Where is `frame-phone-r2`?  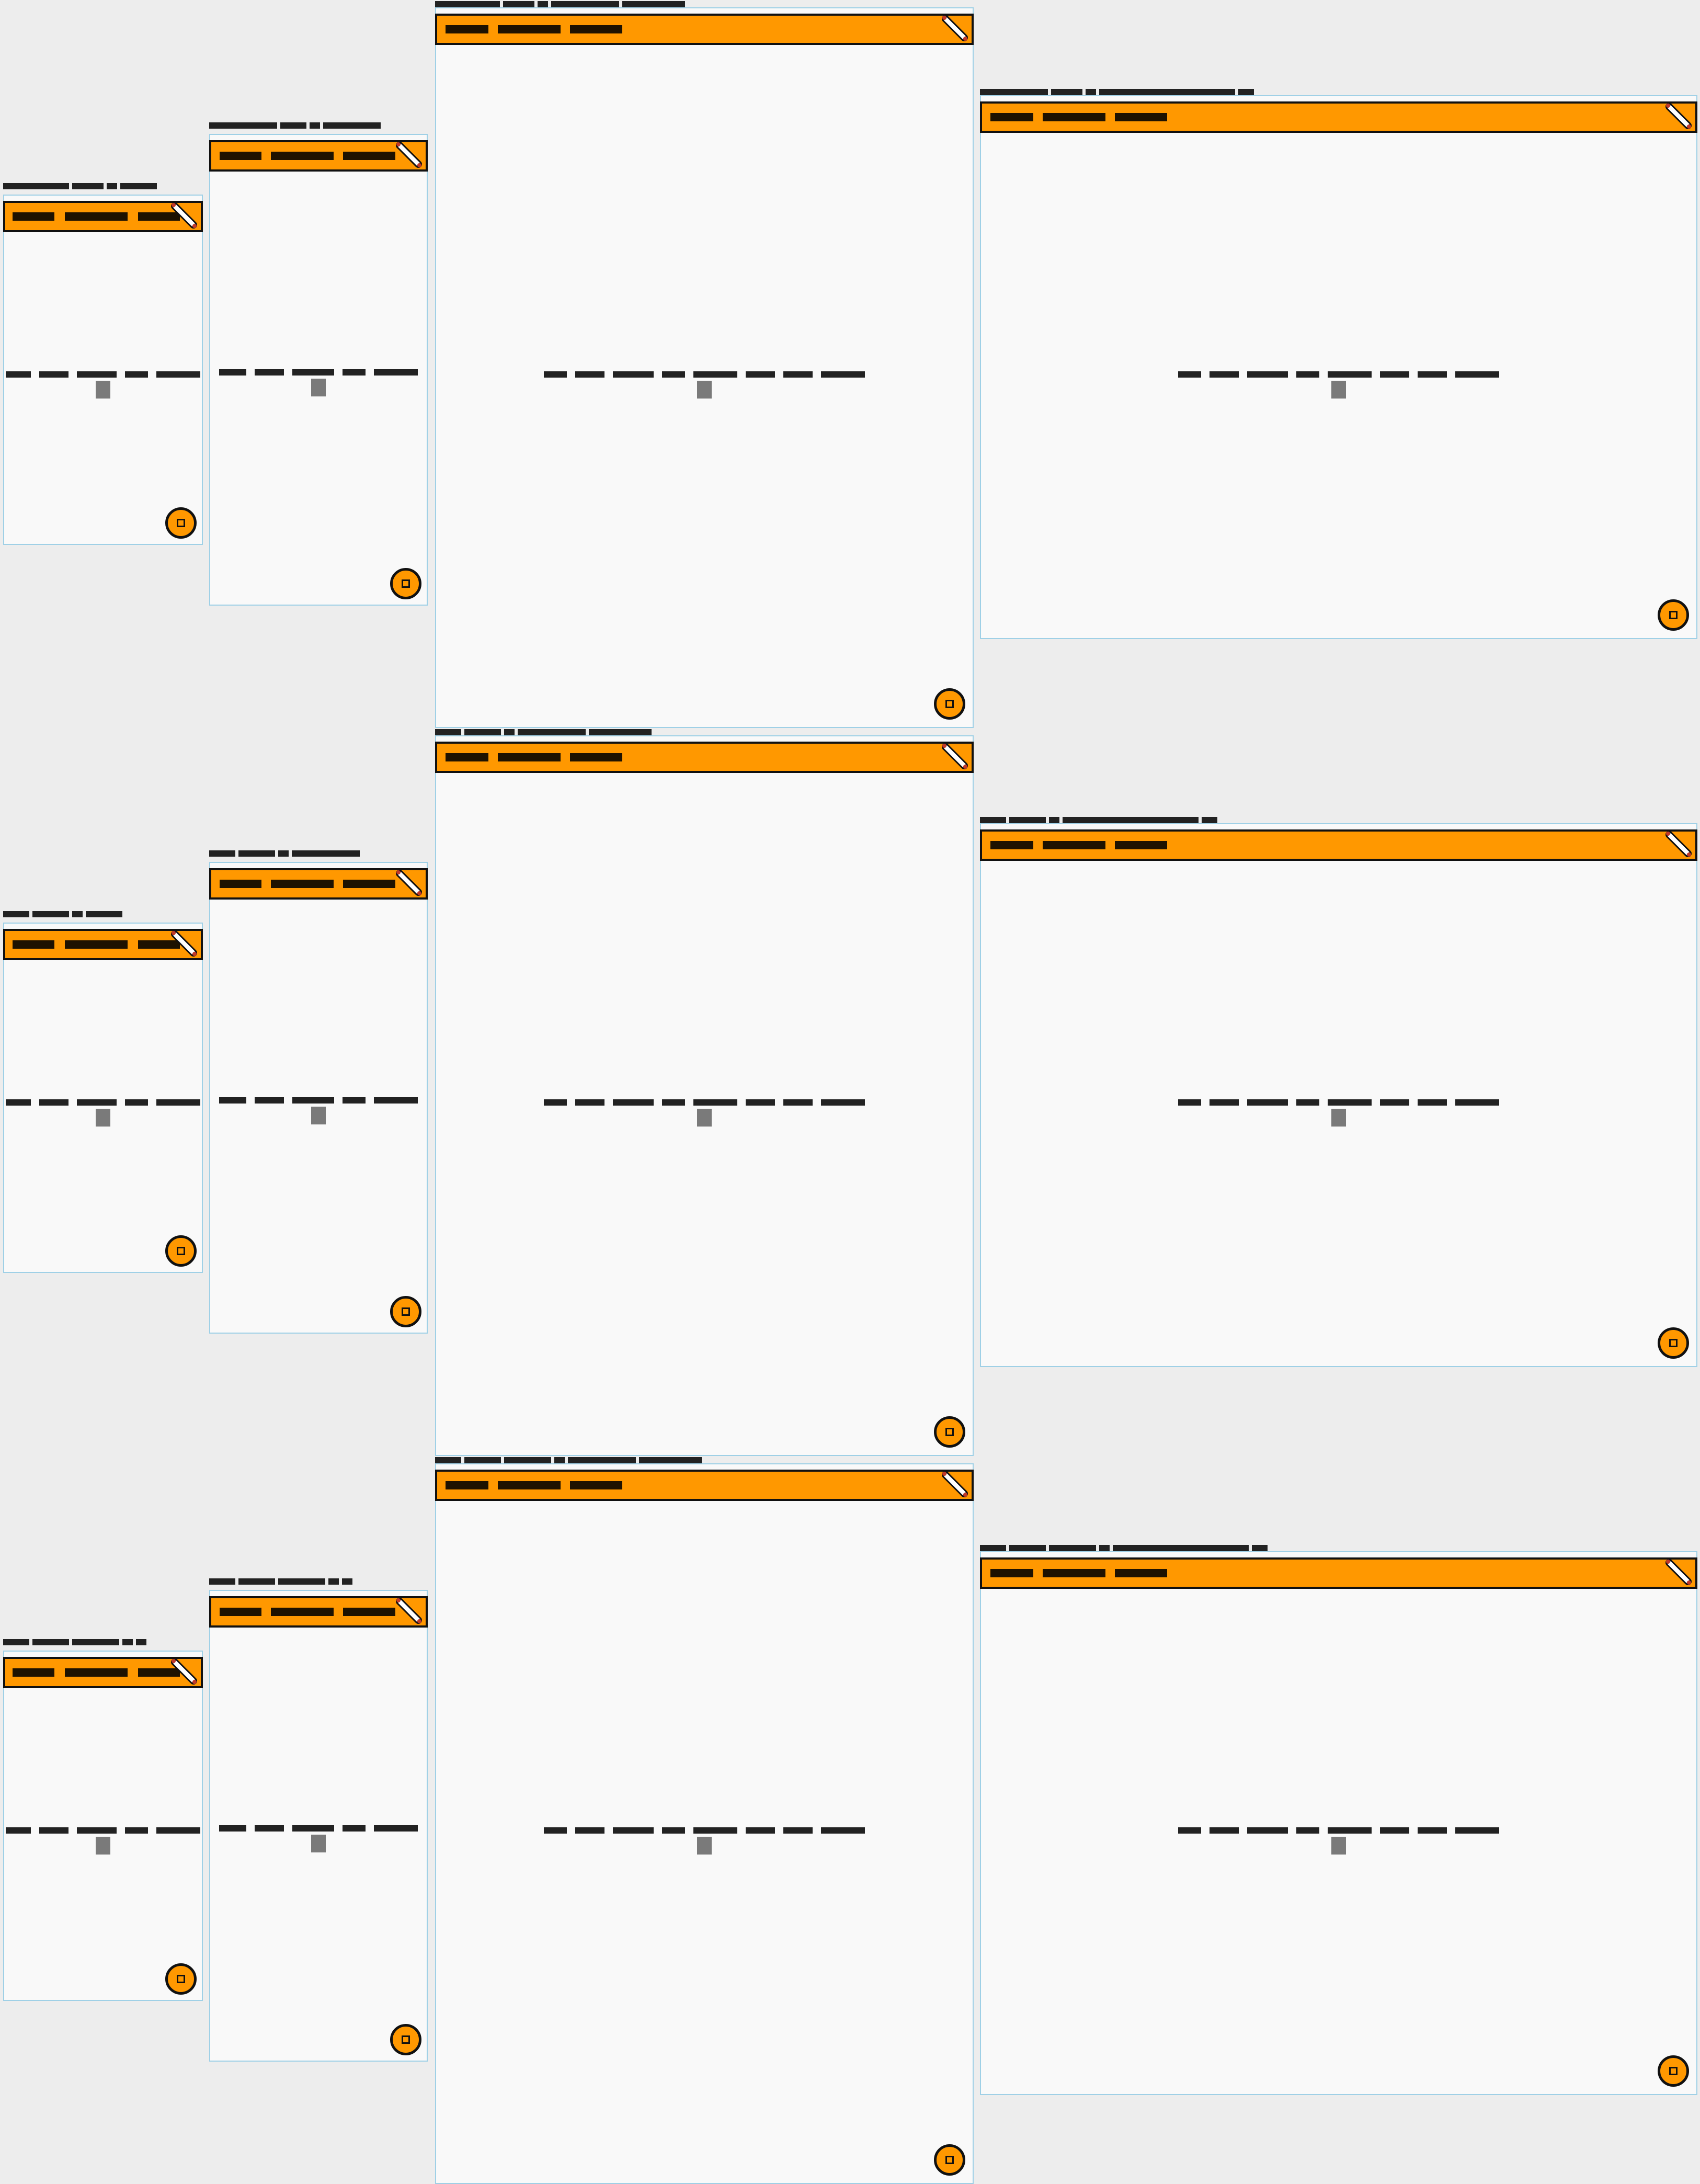 frame-phone-r2 is located at coordinates (318, 1091).